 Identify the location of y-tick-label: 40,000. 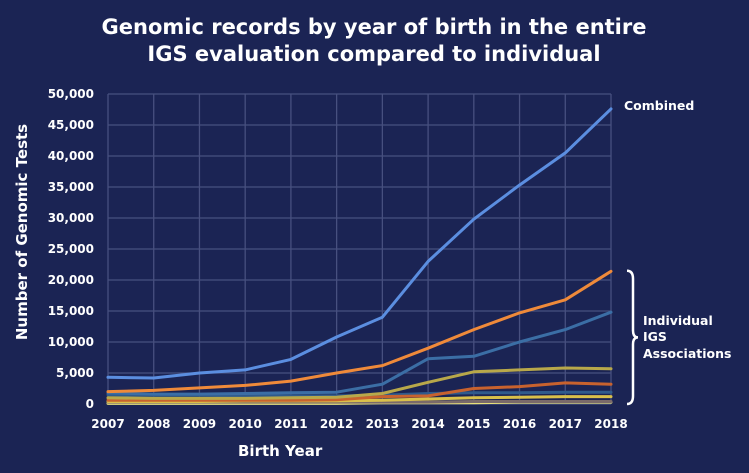
(71, 156).